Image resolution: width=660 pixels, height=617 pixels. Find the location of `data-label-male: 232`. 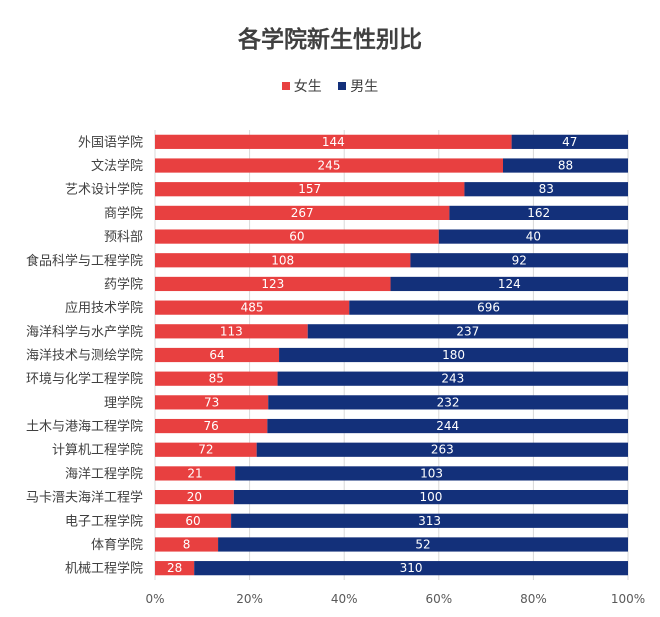

data-label-male: 232 is located at coordinates (448, 402).